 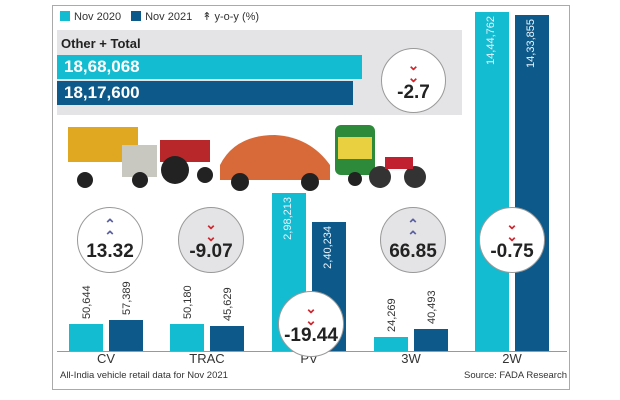 What do you see at coordinates (169, 16) in the screenshot?
I see `legend-label: Nov 2021` at bounding box center [169, 16].